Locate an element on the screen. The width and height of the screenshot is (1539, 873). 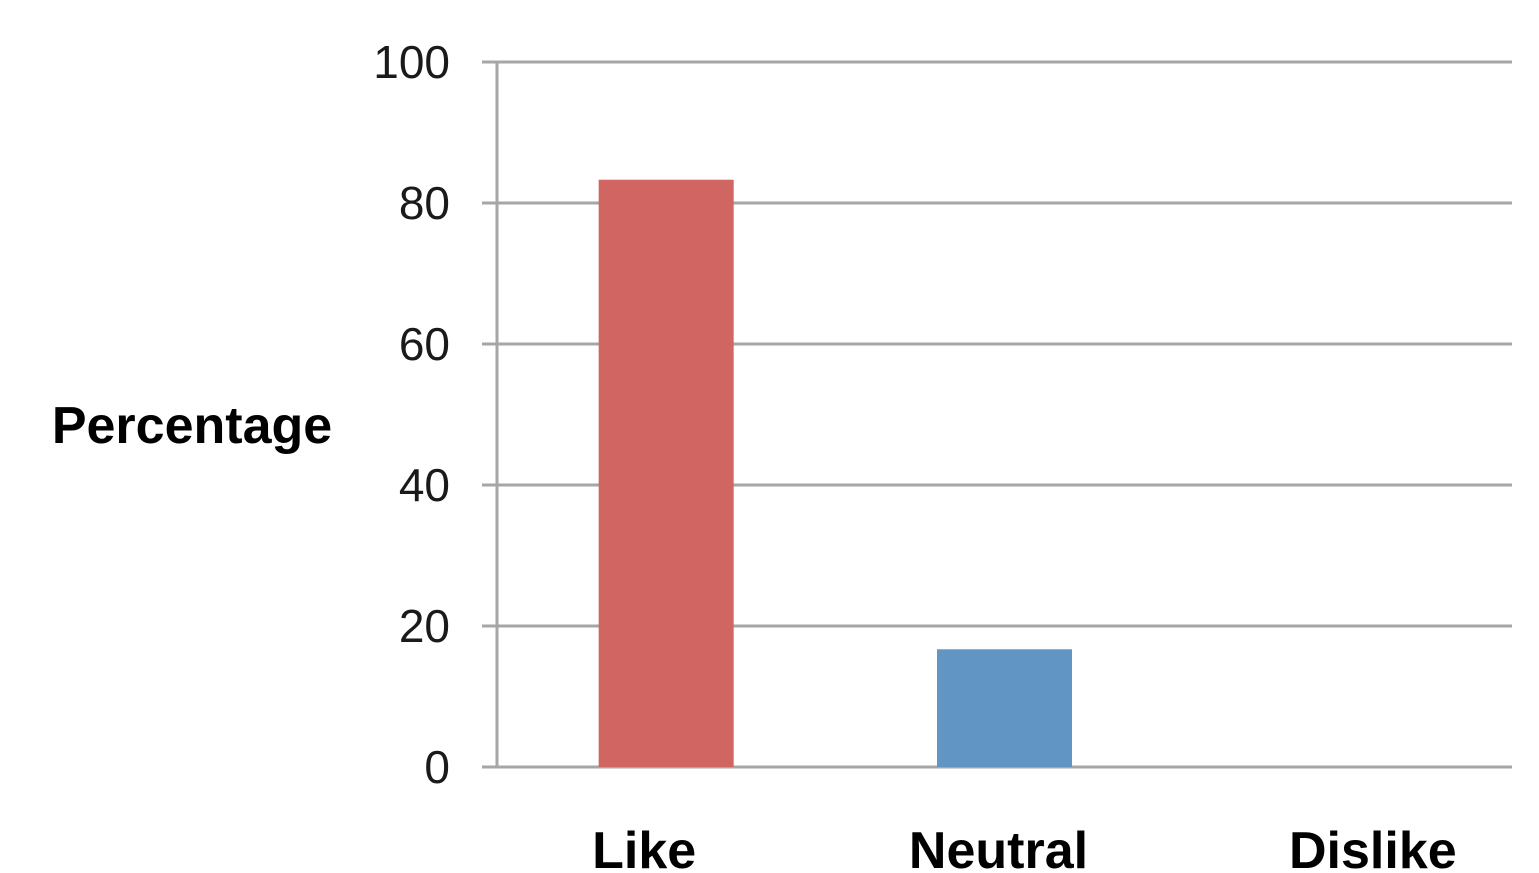
y-tick-label-20: 20 is located at coordinates (424, 626).